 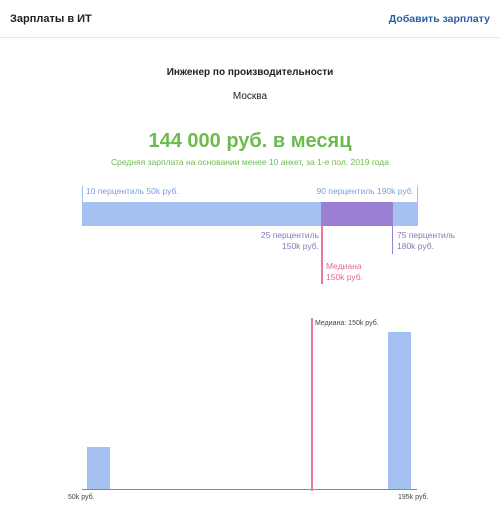 I want to click on p25-label: 25 перцентиль 150k руб., so click(x=290, y=241).